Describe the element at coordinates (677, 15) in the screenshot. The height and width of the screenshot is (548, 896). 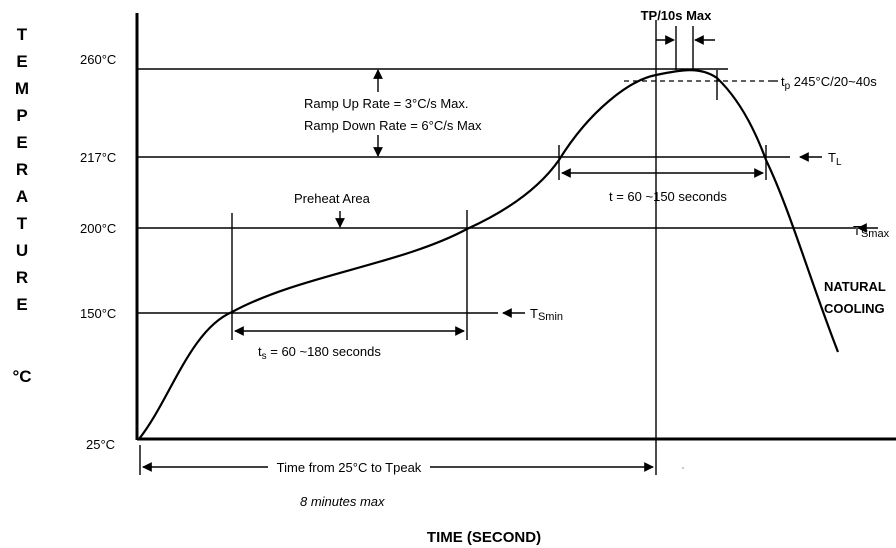
I see `tp-max-label: TP/10s Max` at that location.